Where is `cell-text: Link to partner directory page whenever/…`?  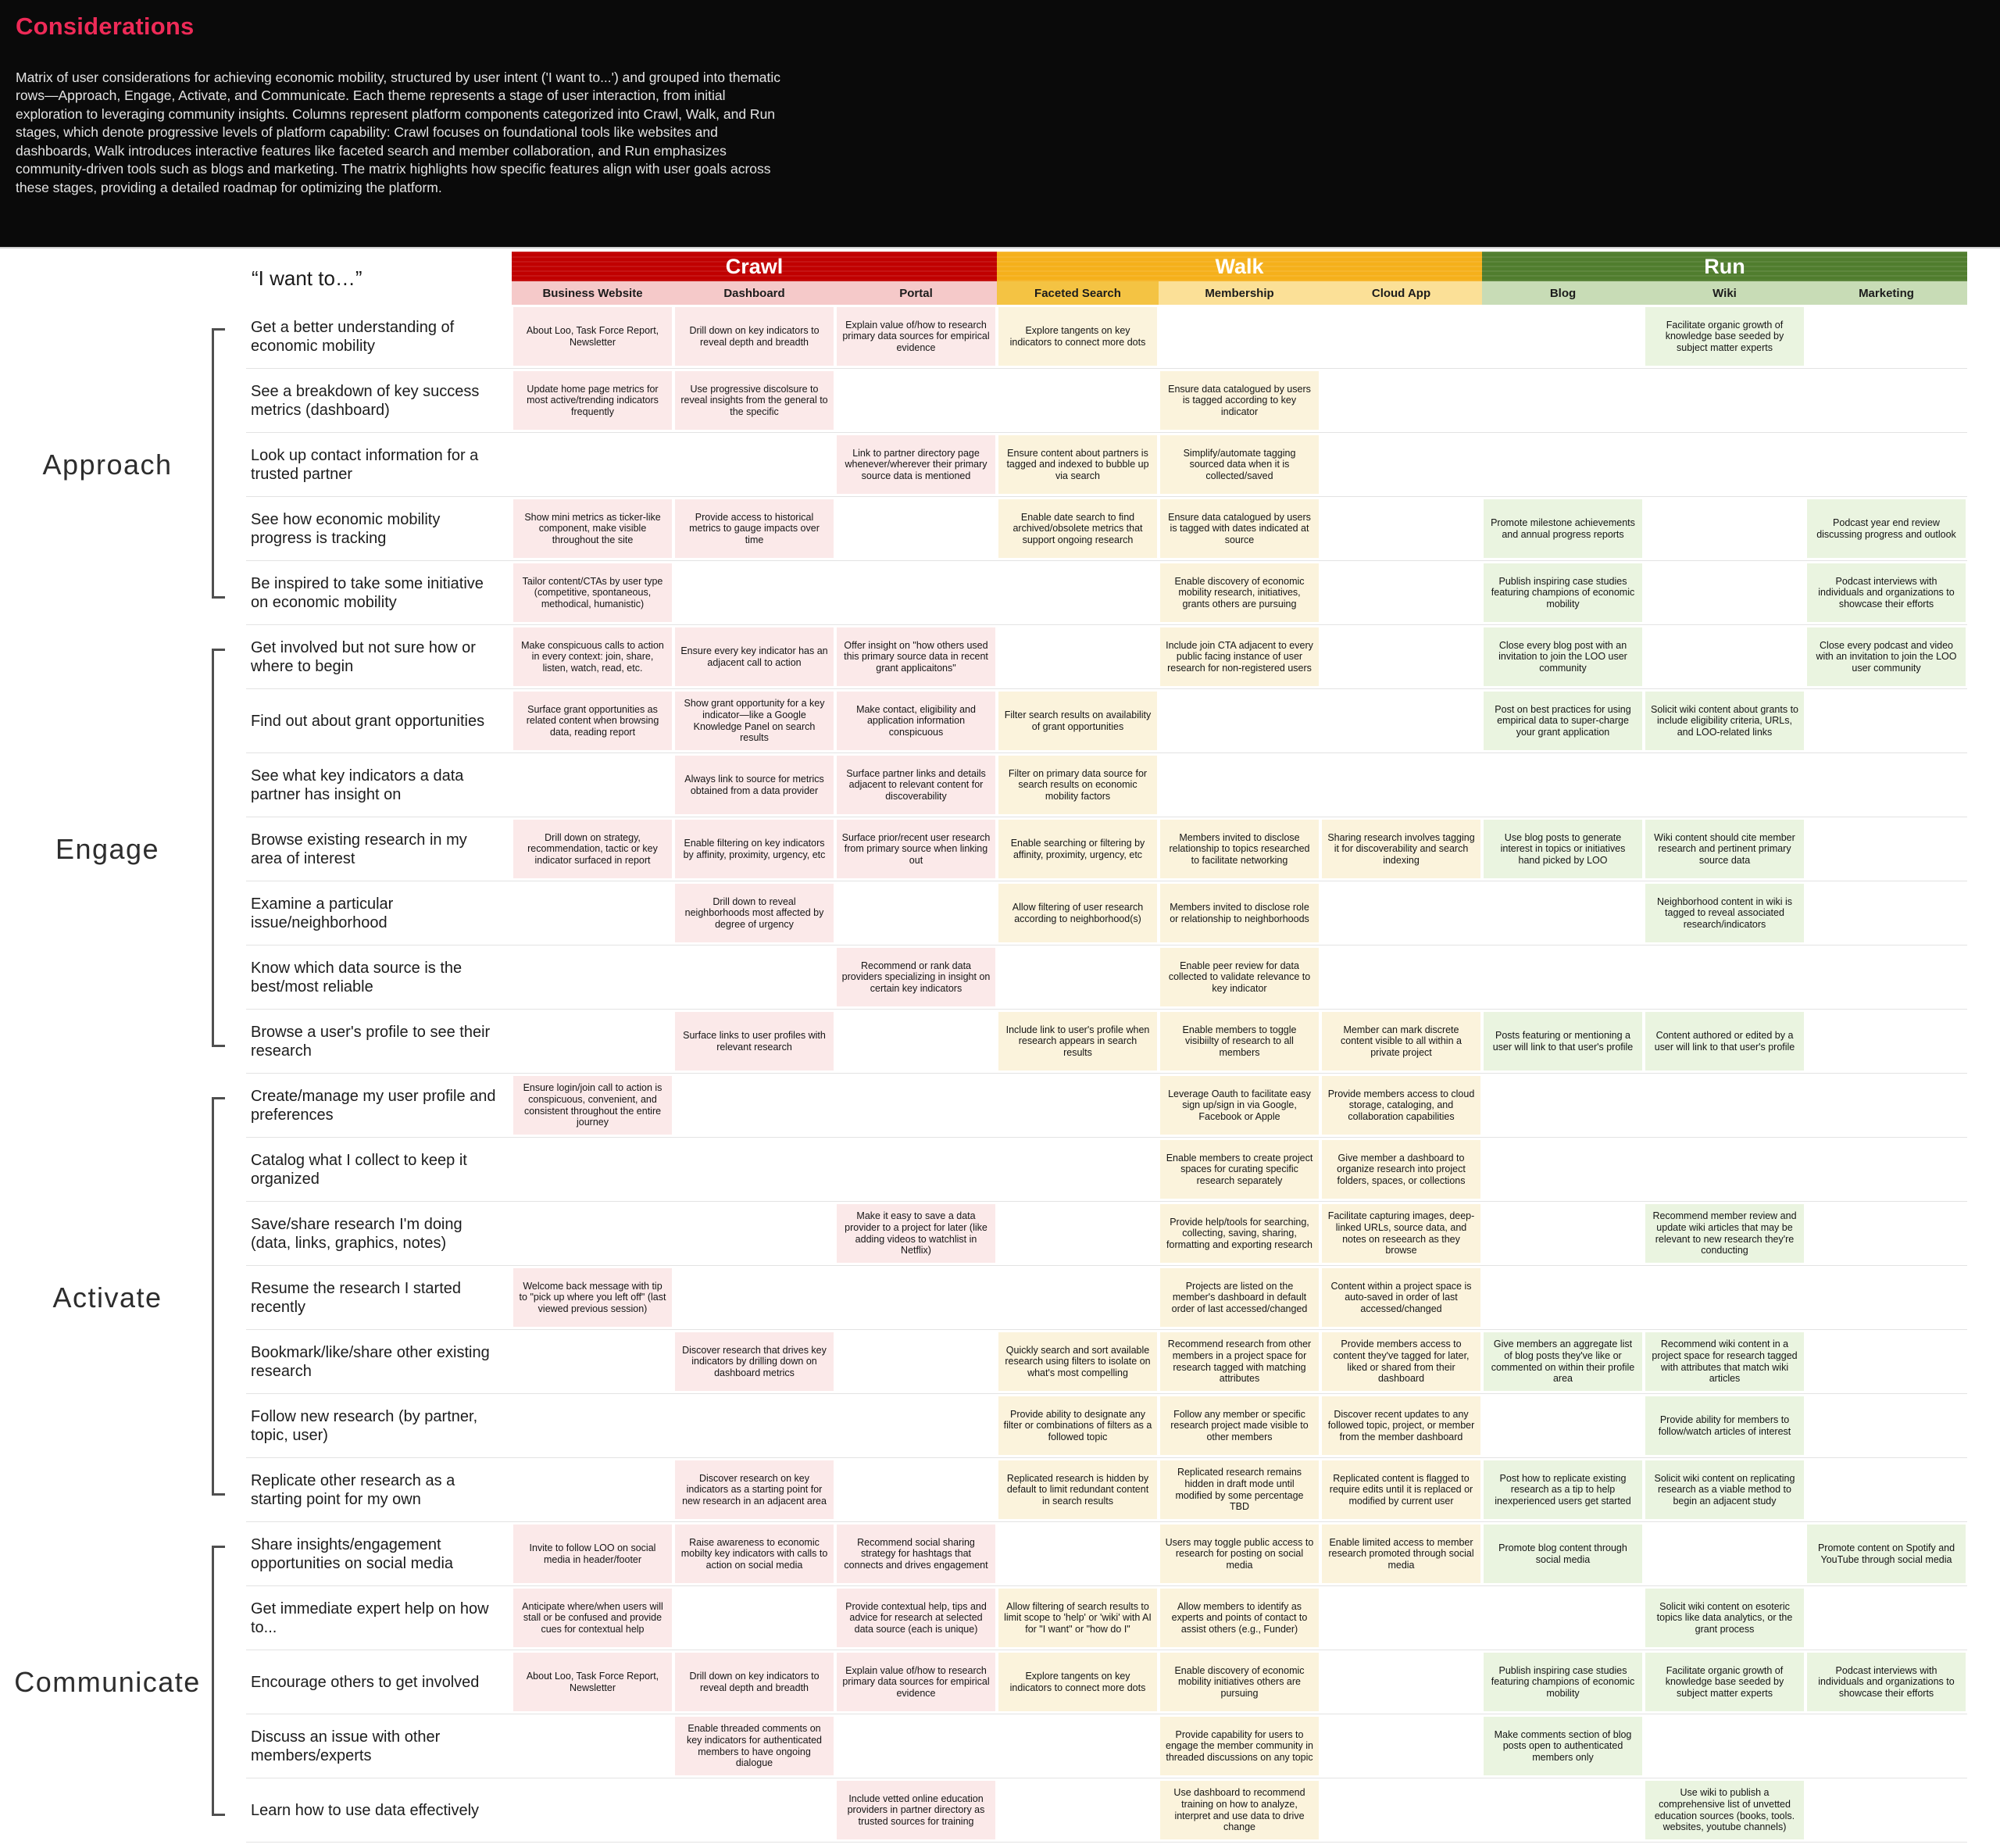 cell-text: Link to partner directory page whenever/… is located at coordinates (916, 464).